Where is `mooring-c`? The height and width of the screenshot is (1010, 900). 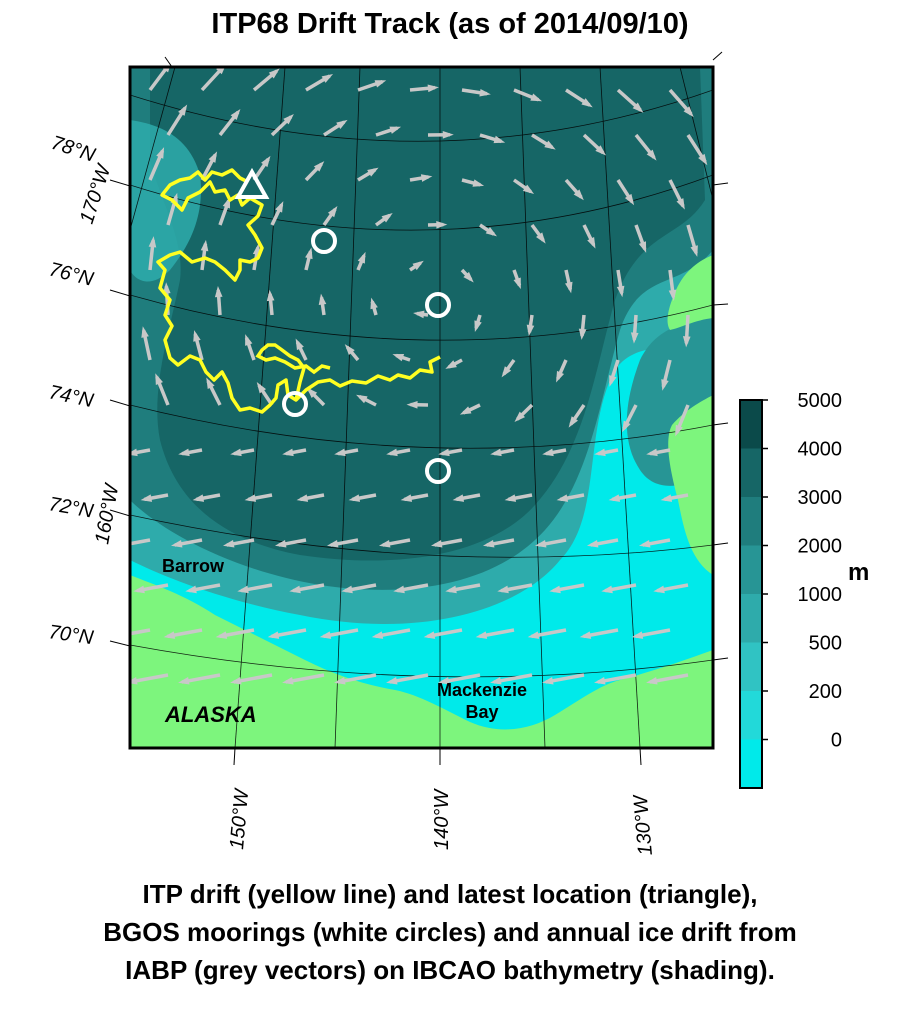
mooring-c is located at coordinates (295, 404).